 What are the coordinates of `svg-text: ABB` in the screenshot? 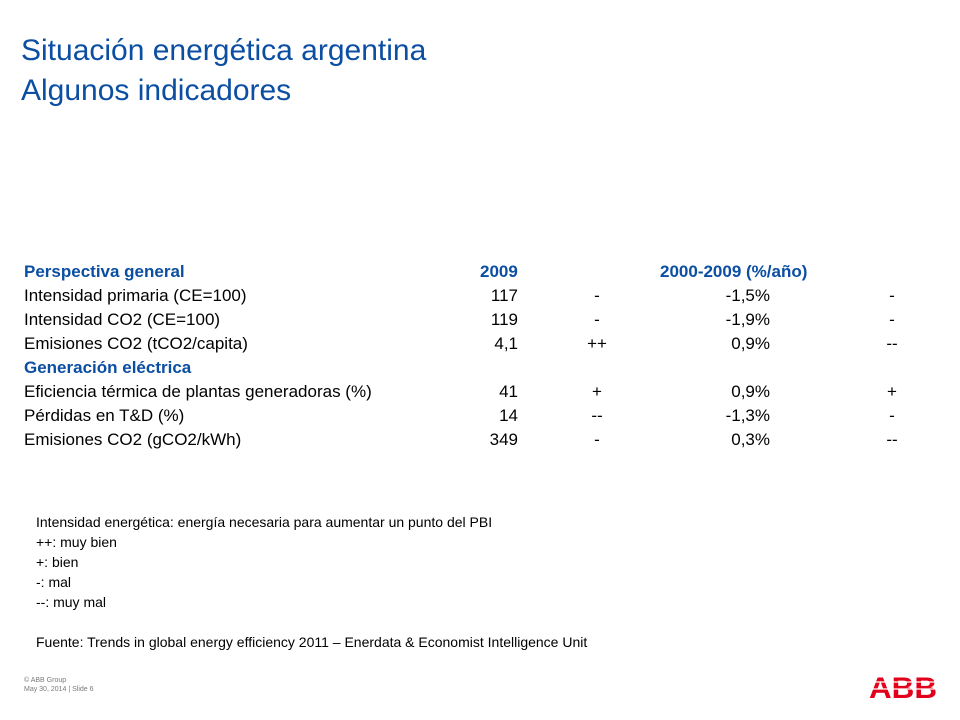 It's located at (903, 687).